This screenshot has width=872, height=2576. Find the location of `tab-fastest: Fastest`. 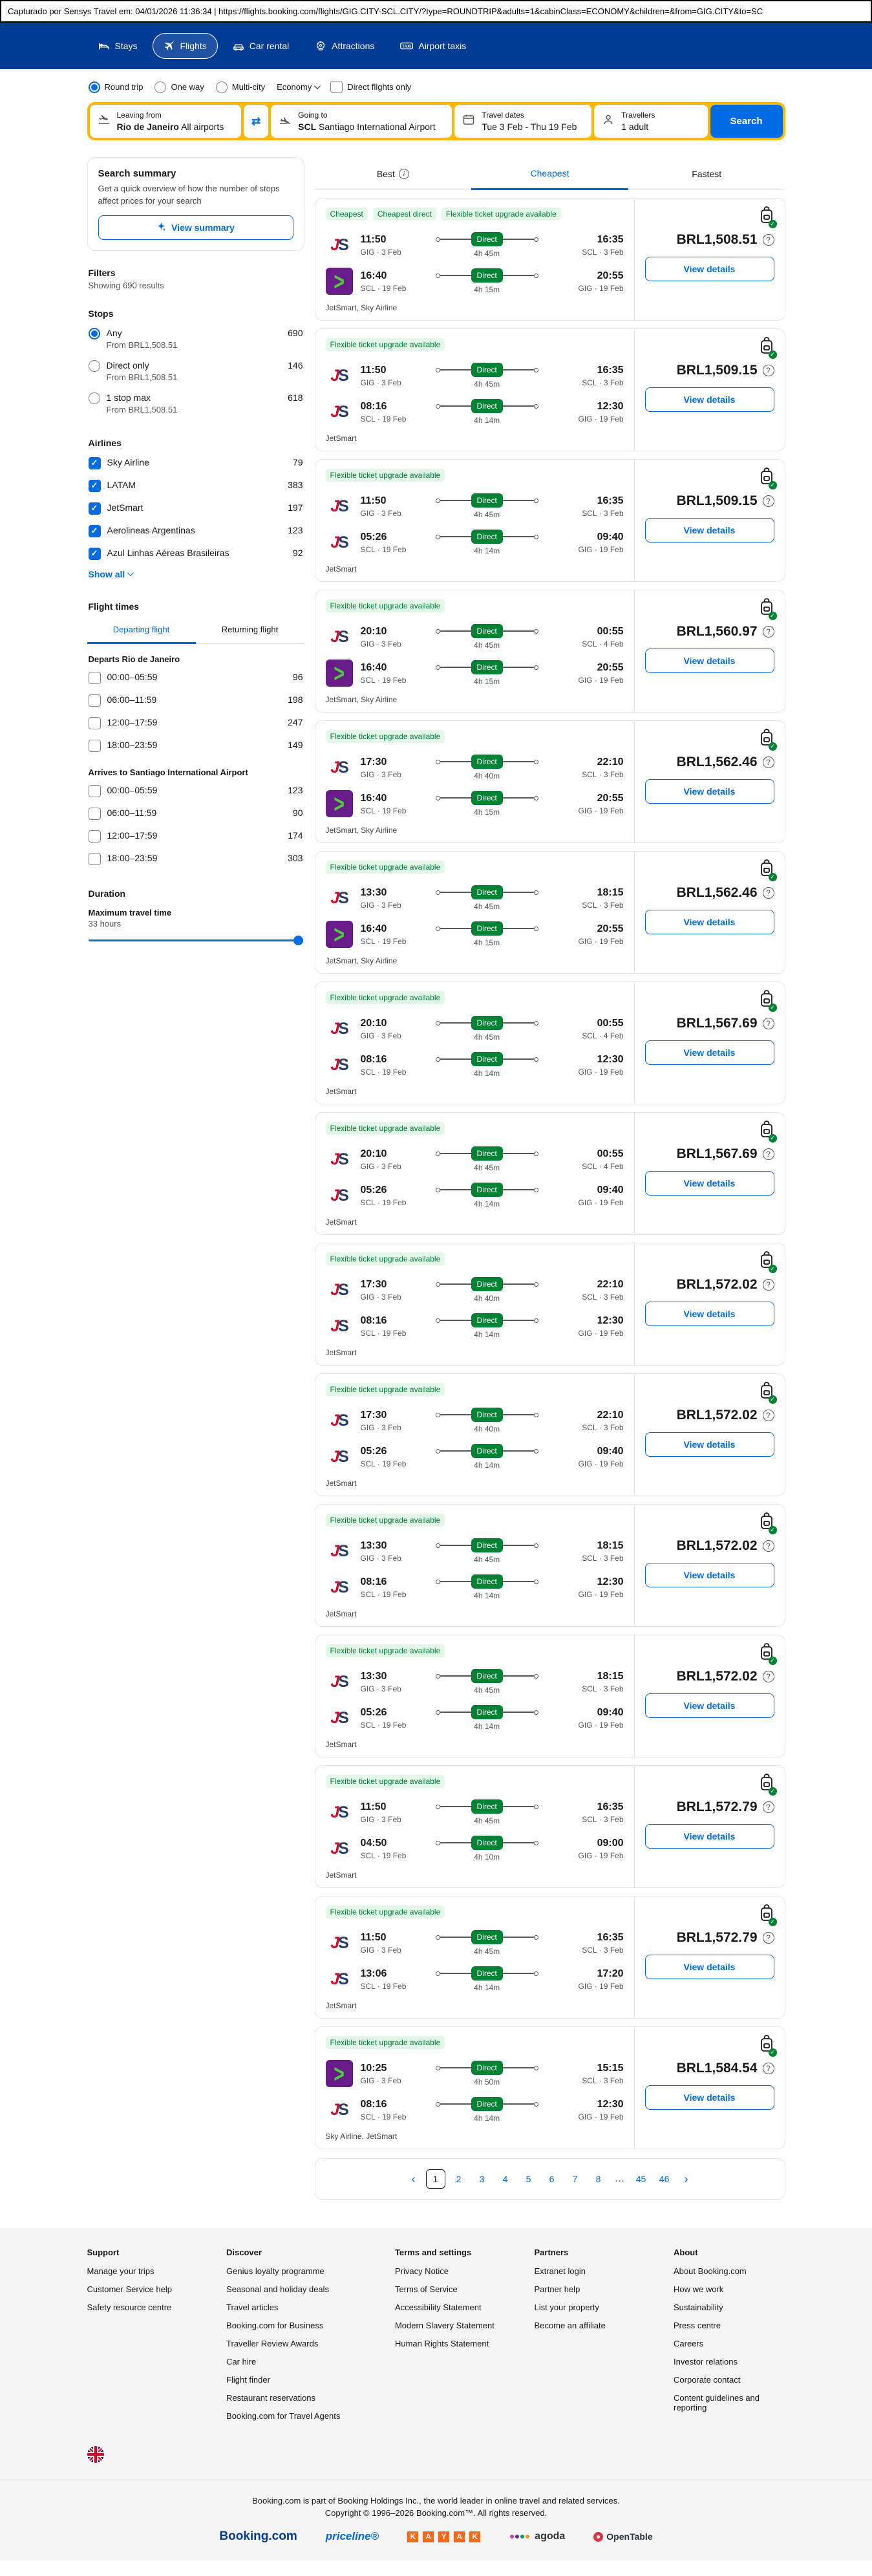

tab-fastest: Fastest is located at coordinates (706, 173).